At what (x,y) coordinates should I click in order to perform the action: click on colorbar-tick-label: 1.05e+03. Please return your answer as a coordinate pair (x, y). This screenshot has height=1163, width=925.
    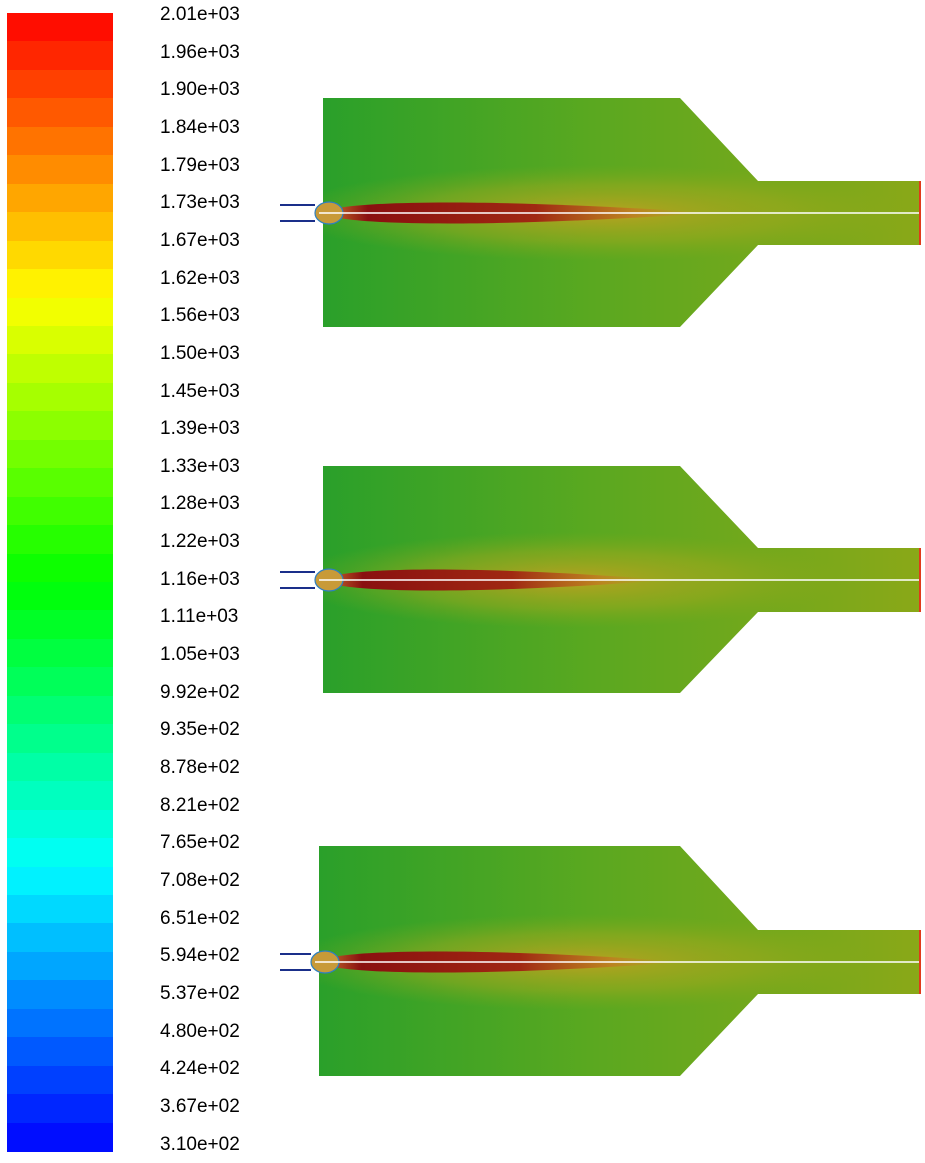
    Looking at the image, I should click on (200, 655).